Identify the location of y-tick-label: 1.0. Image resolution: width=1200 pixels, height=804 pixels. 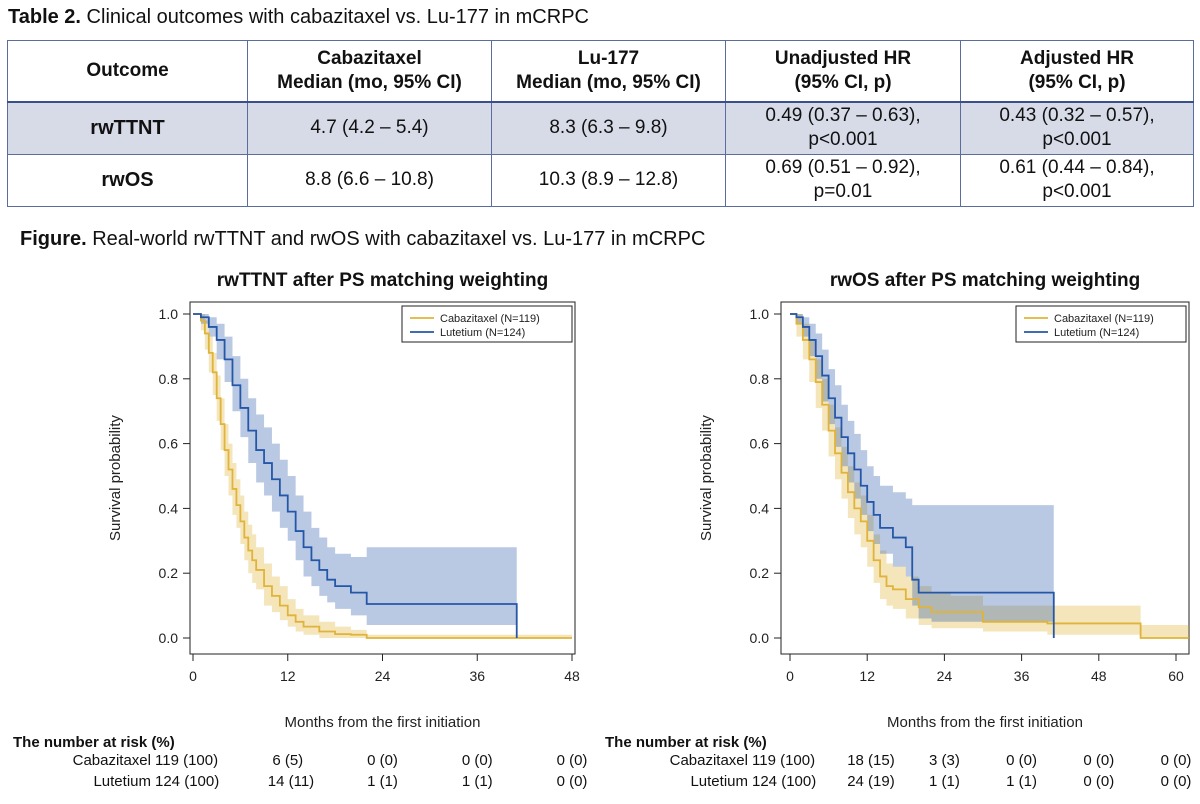
(169, 314).